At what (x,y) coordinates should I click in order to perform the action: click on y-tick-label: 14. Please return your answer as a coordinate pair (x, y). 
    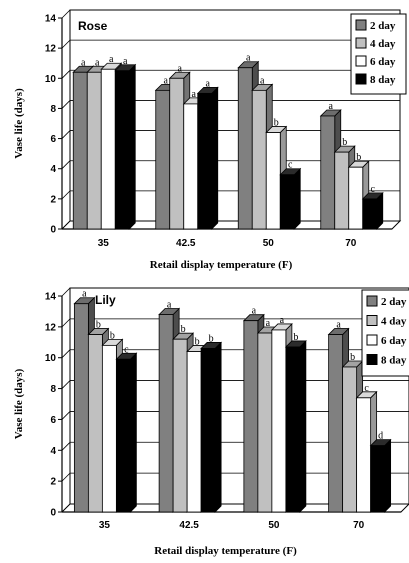
    Looking at the image, I should click on (51, 19).